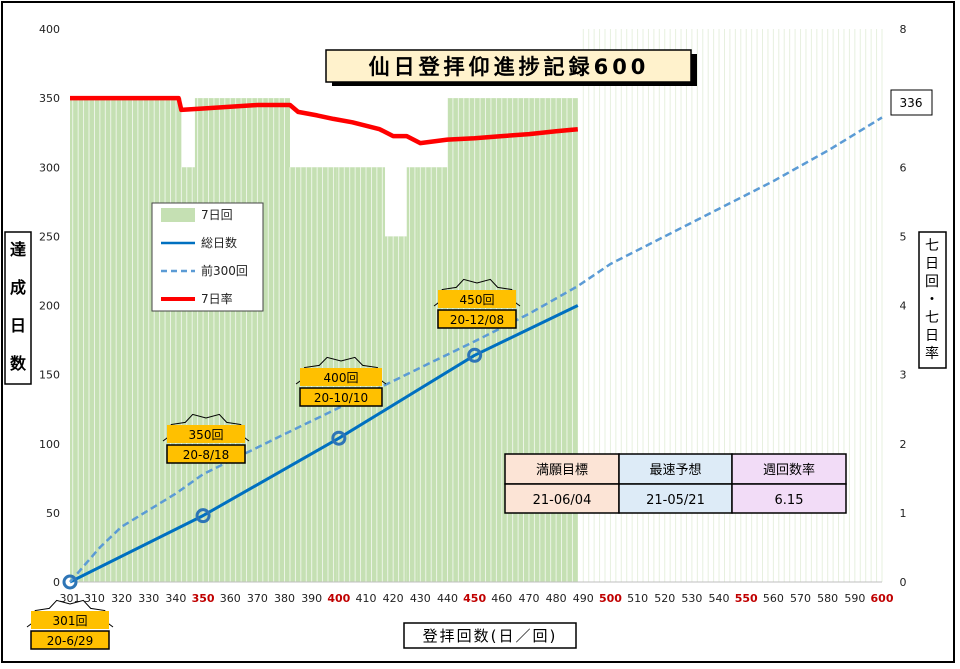  Describe the element at coordinates (562, 500) in the screenshot. I see `table-value-text: 21-06/04` at that location.